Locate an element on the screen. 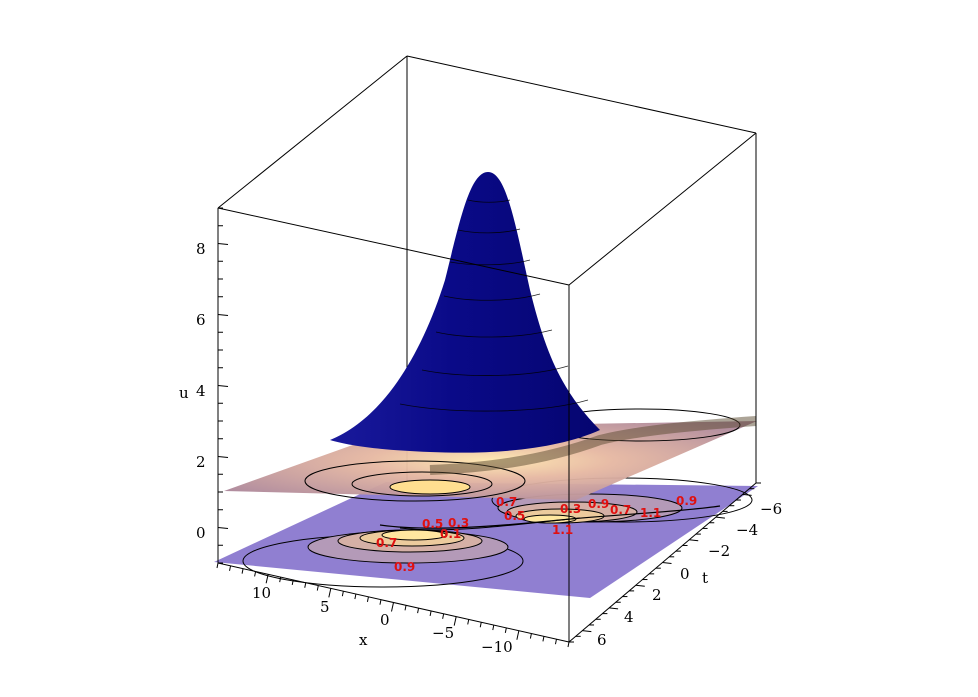 Image resolution: width=978 pixels, height=697 pixels. x-tick-label: 0 is located at coordinates (385, 620).